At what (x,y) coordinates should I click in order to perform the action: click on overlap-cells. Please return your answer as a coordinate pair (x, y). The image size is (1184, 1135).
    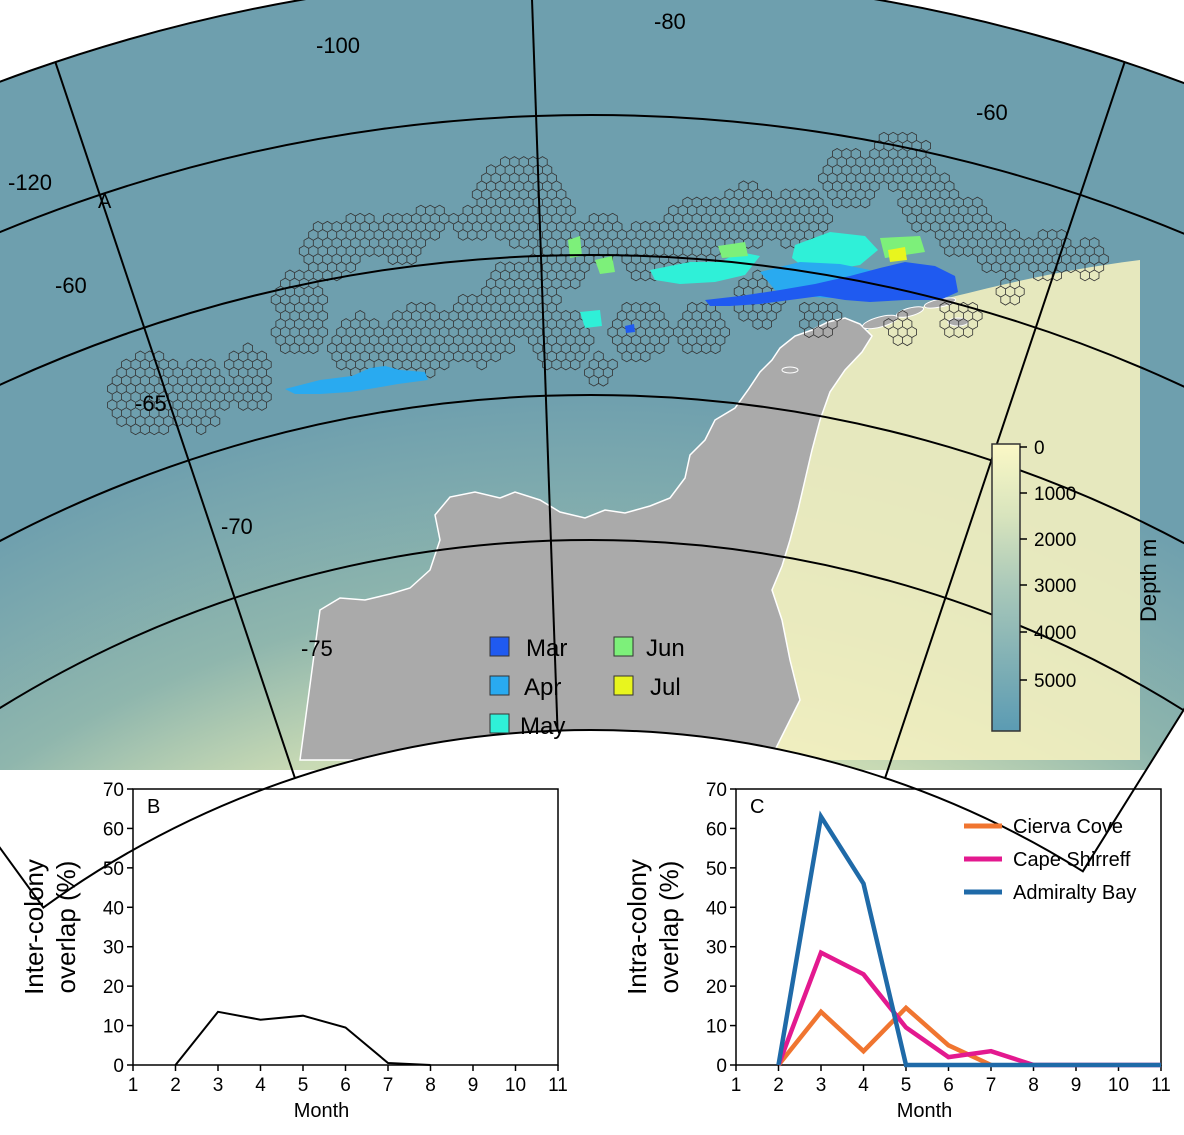
    Looking at the image, I should click on (621, 313).